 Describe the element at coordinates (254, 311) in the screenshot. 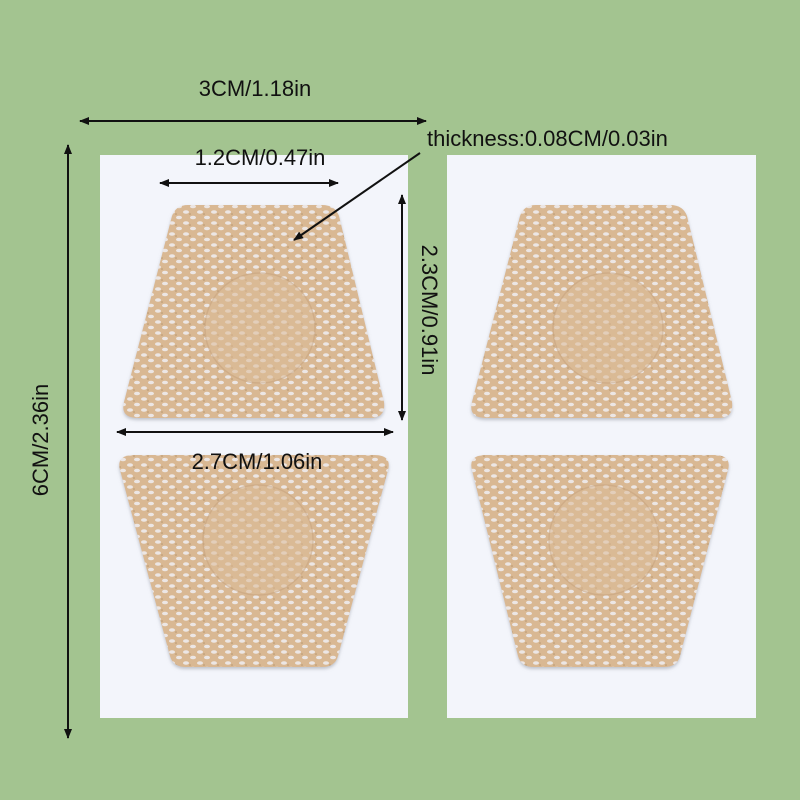

I see `patch-top-left` at that location.